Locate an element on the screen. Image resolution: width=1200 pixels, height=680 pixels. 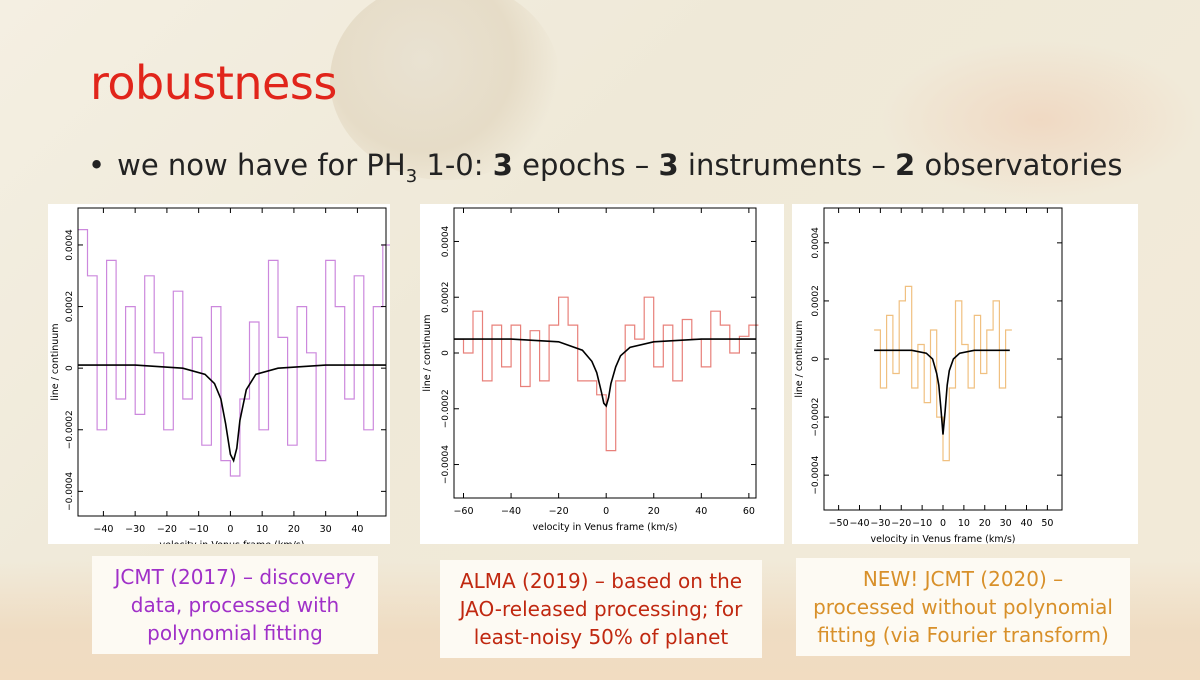
bullet-text: epochs – is located at coordinates (585, 165).